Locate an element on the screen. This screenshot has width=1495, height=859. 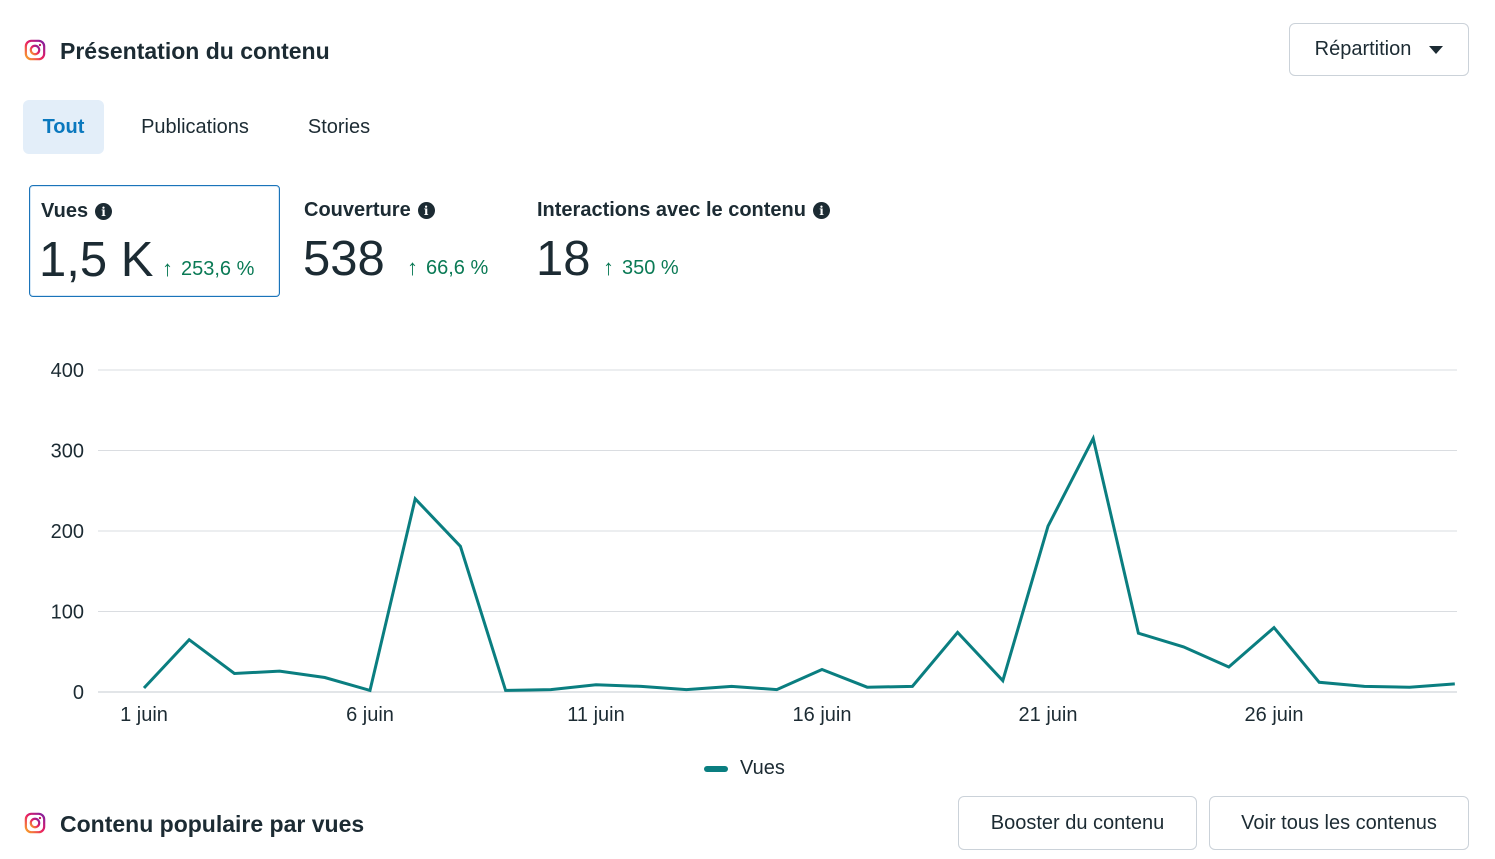
caret-down-icon is located at coordinates (1436, 49).